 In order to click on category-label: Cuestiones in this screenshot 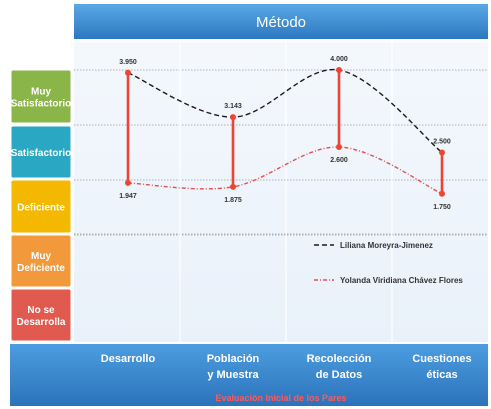, I will do `click(441, 359)`.